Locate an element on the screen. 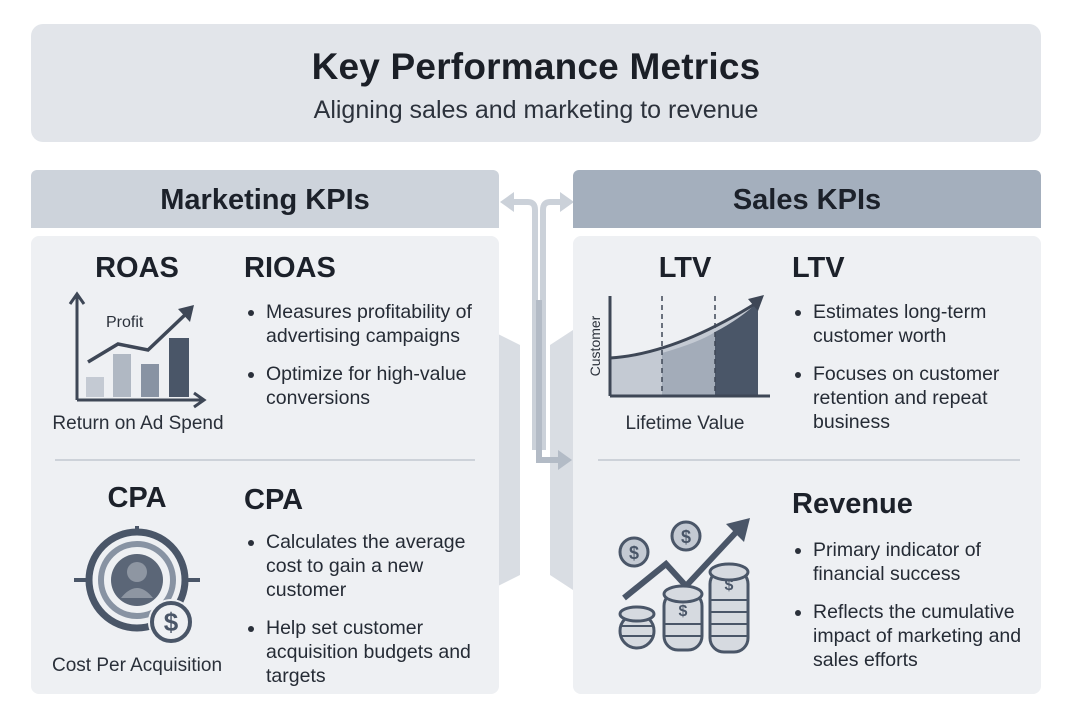 The width and height of the screenshot is (1073, 720). roas-bullet-item: Optimize for high-value conversions is located at coordinates (368, 386).